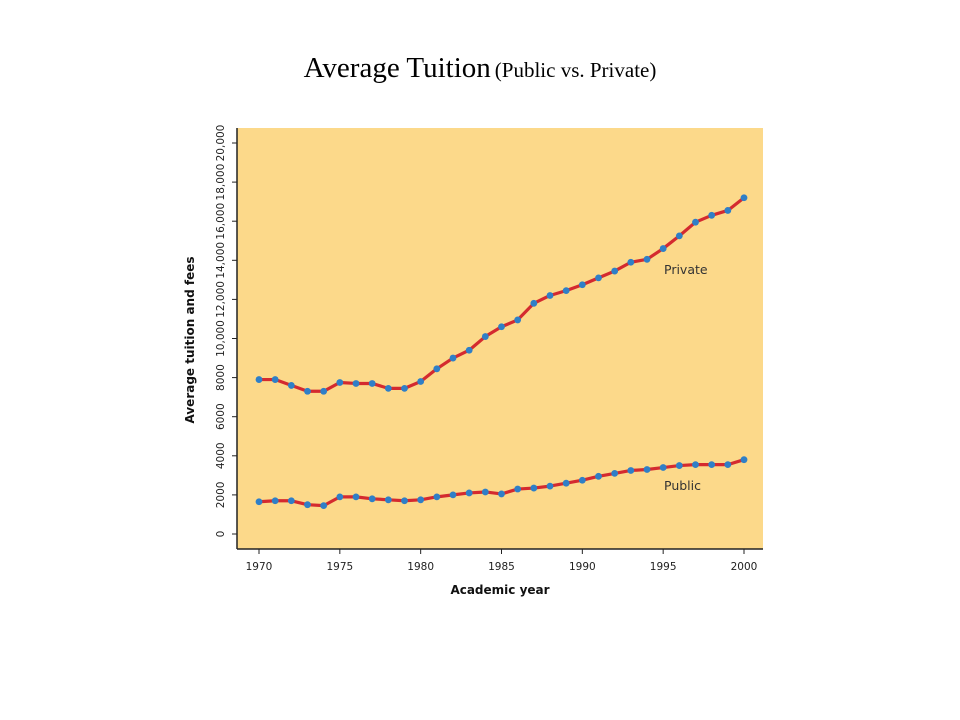 Image resolution: width=960 pixels, height=720 pixels. What do you see at coordinates (190, 340) in the screenshot?
I see `y-axis-title: Average tuition and fees` at bounding box center [190, 340].